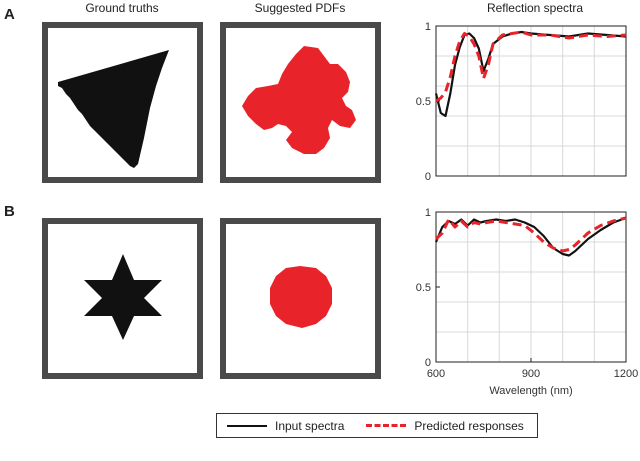 The height and width of the screenshot is (461, 640). I want to click on suggested-pdf-frame-b, so click(300, 298).